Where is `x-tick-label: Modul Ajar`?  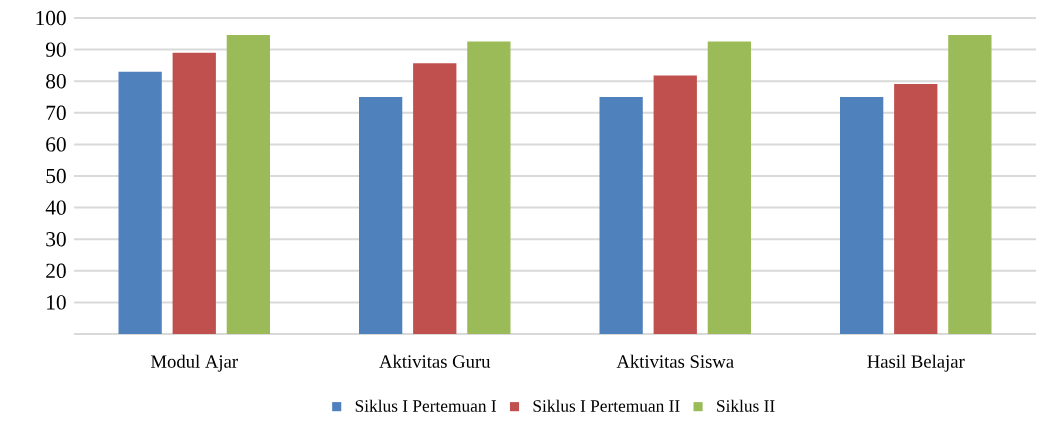
x-tick-label: Modul Ajar is located at coordinates (194, 363).